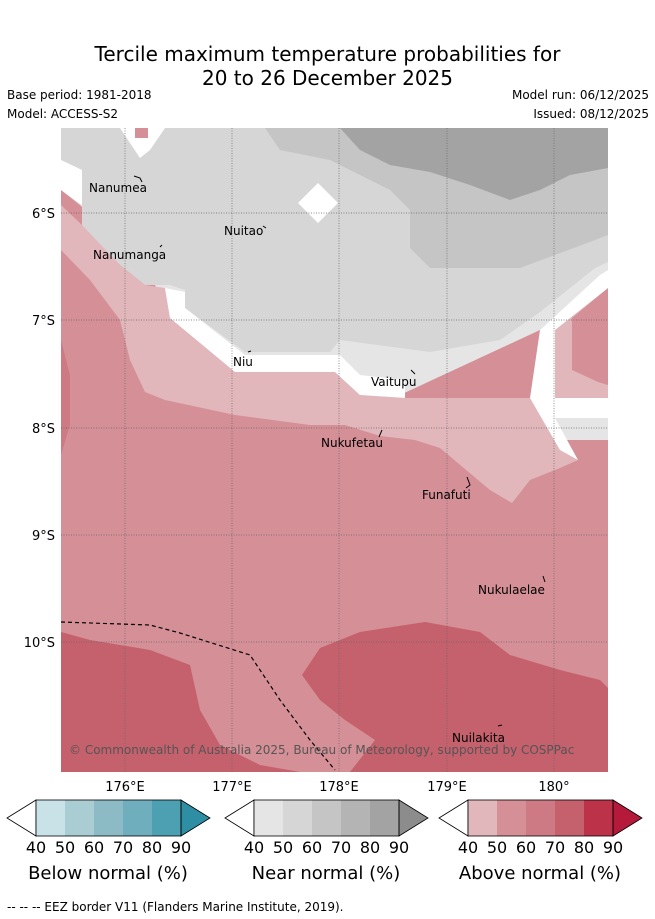 Image resolution: width=655 pixels, height=919 pixels. I want to click on lon-label-178e: 178°E, so click(339, 787).